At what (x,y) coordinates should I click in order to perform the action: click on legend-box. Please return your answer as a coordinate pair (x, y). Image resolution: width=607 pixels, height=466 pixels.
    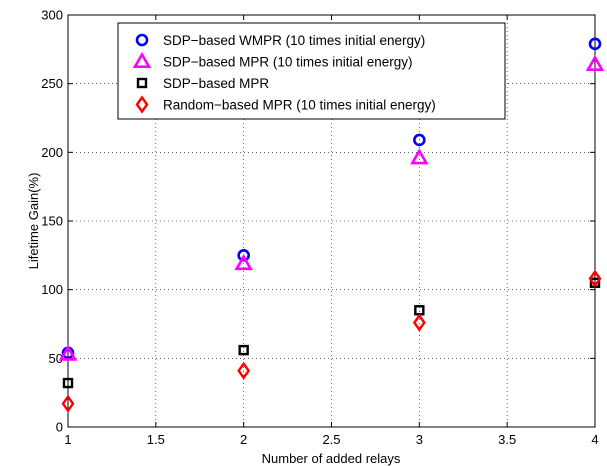
    Looking at the image, I should click on (311, 71).